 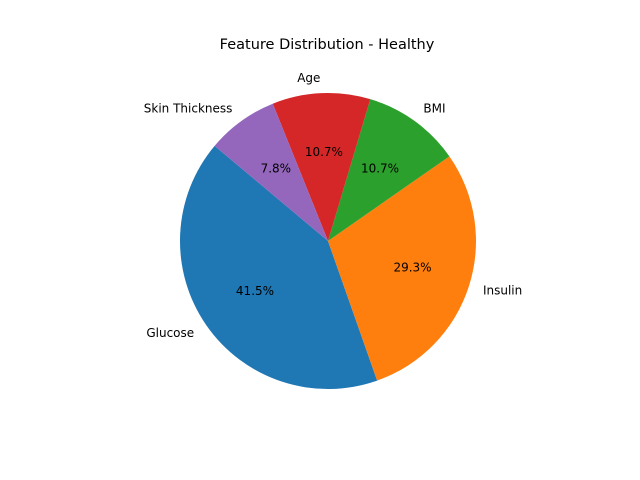 What do you see at coordinates (170, 333) in the screenshot?
I see `slice-label-glucose: Glucose` at bounding box center [170, 333].